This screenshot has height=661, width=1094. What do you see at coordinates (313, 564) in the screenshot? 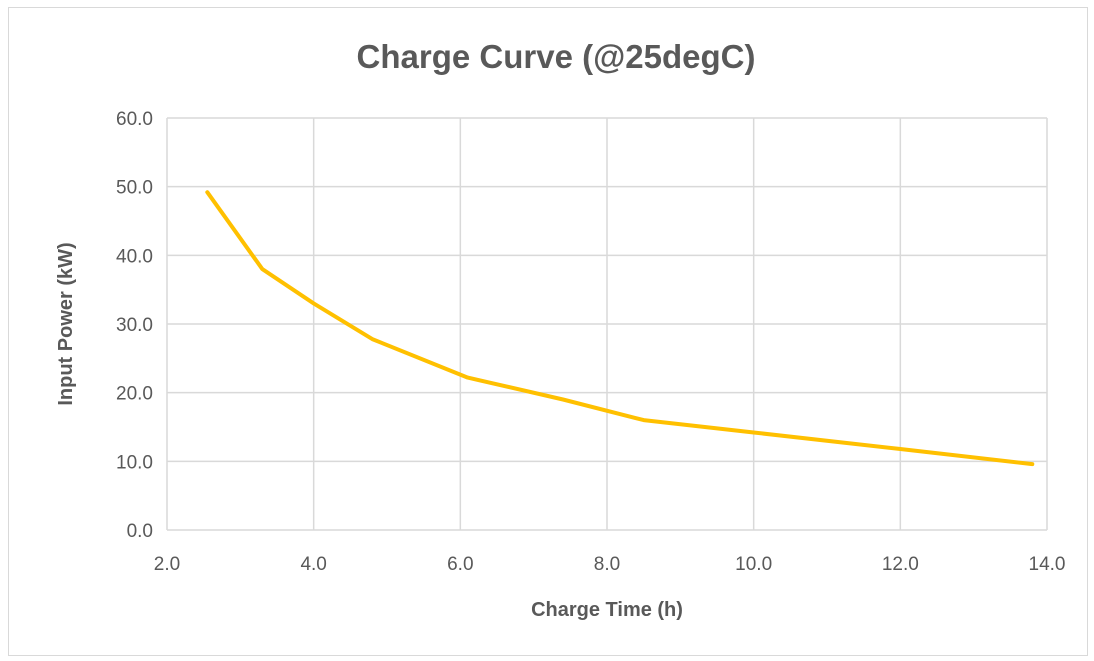
I see `x-tick-label: 4.0` at bounding box center [313, 564].